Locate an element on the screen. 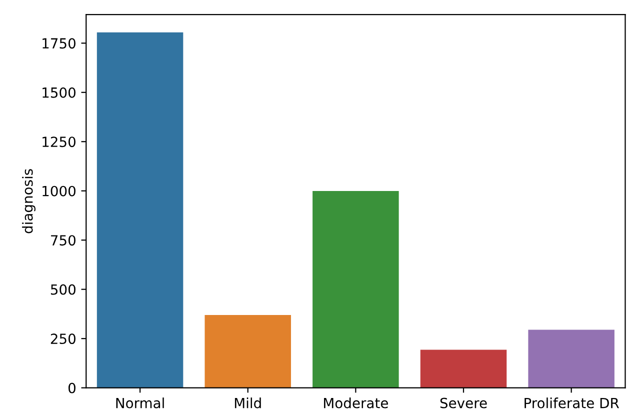  x-tick-label: Normal is located at coordinates (140, 403).